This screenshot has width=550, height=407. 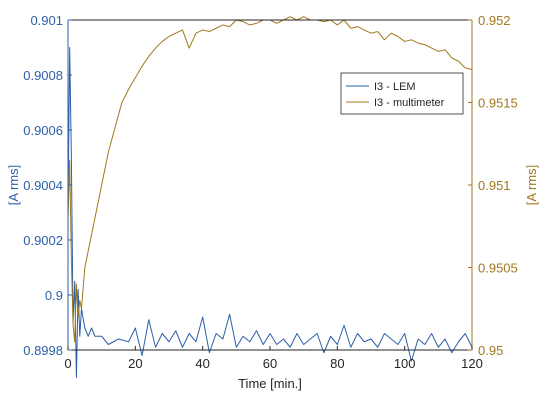 What do you see at coordinates (490, 350) in the screenshot?
I see `y-right-tick-label: 0.95` at bounding box center [490, 350].